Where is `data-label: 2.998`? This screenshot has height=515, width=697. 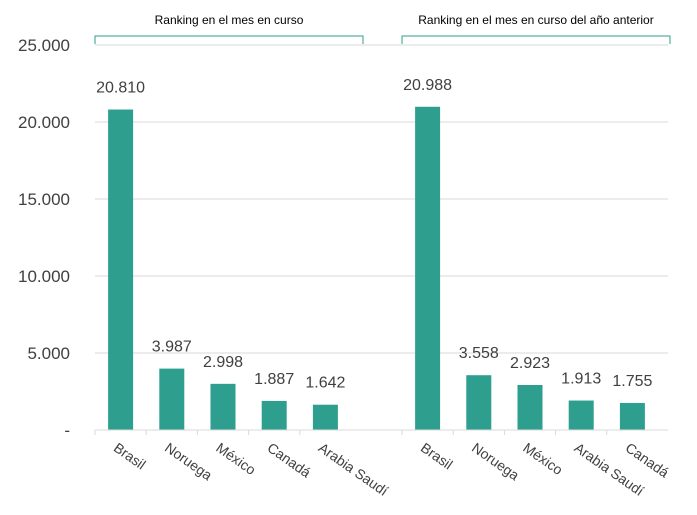
data-label: 2.998 is located at coordinates (223, 362).